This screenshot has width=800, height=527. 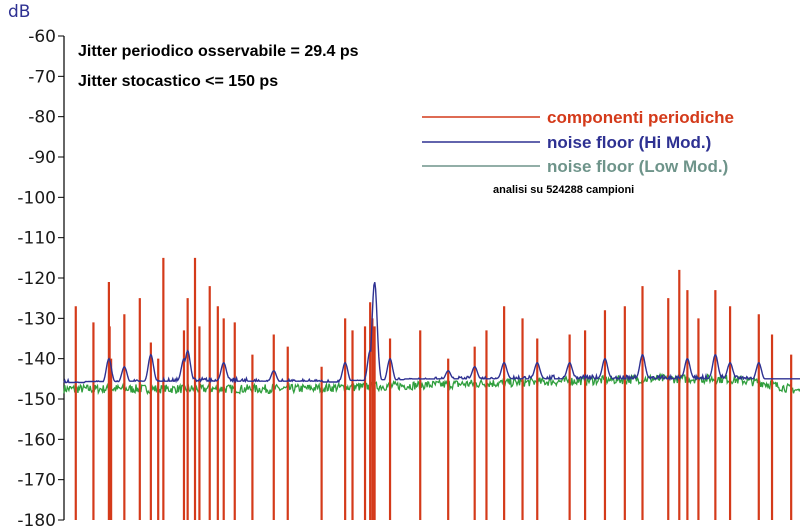 I want to click on annotation-periodic-jitter: Jitter periodico osservabile = 29.4 ps, so click(x=218, y=51).